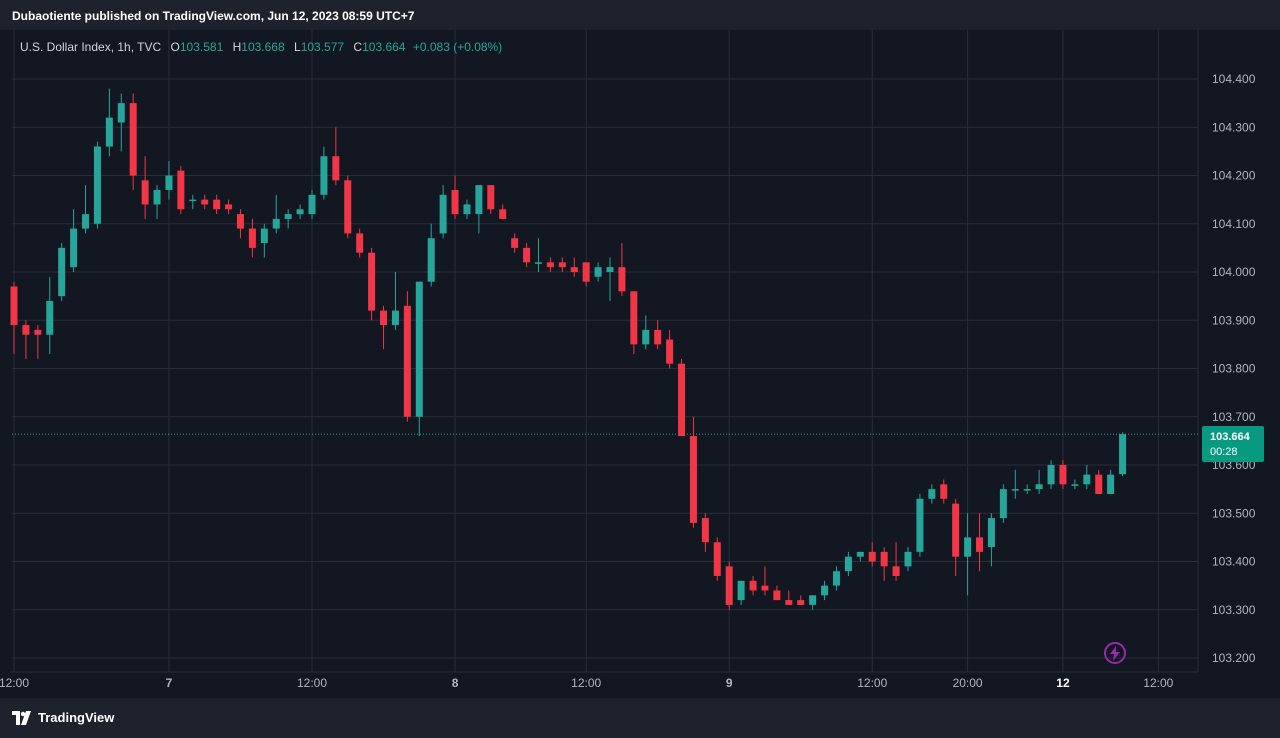 The height and width of the screenshot is (738, 1280). Describe the element at coordinates (1063, 683) in the screenshot. I see `x-tick-label: 12` at that location.